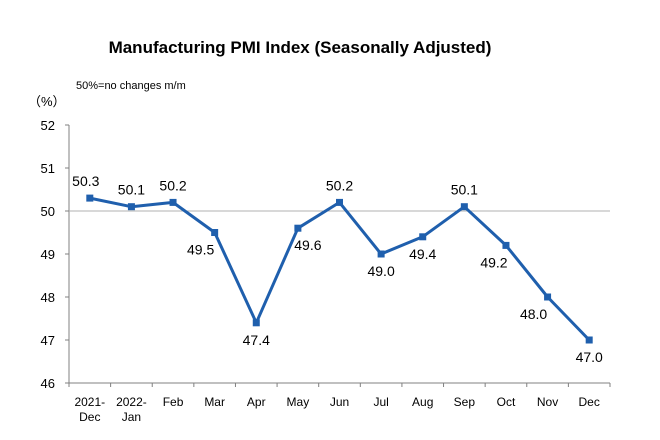 This screenshot has height=440, width=660. Describe the element at coordinates (380, 271) in the screenshot. I see `data-label: 49.0` at that location.